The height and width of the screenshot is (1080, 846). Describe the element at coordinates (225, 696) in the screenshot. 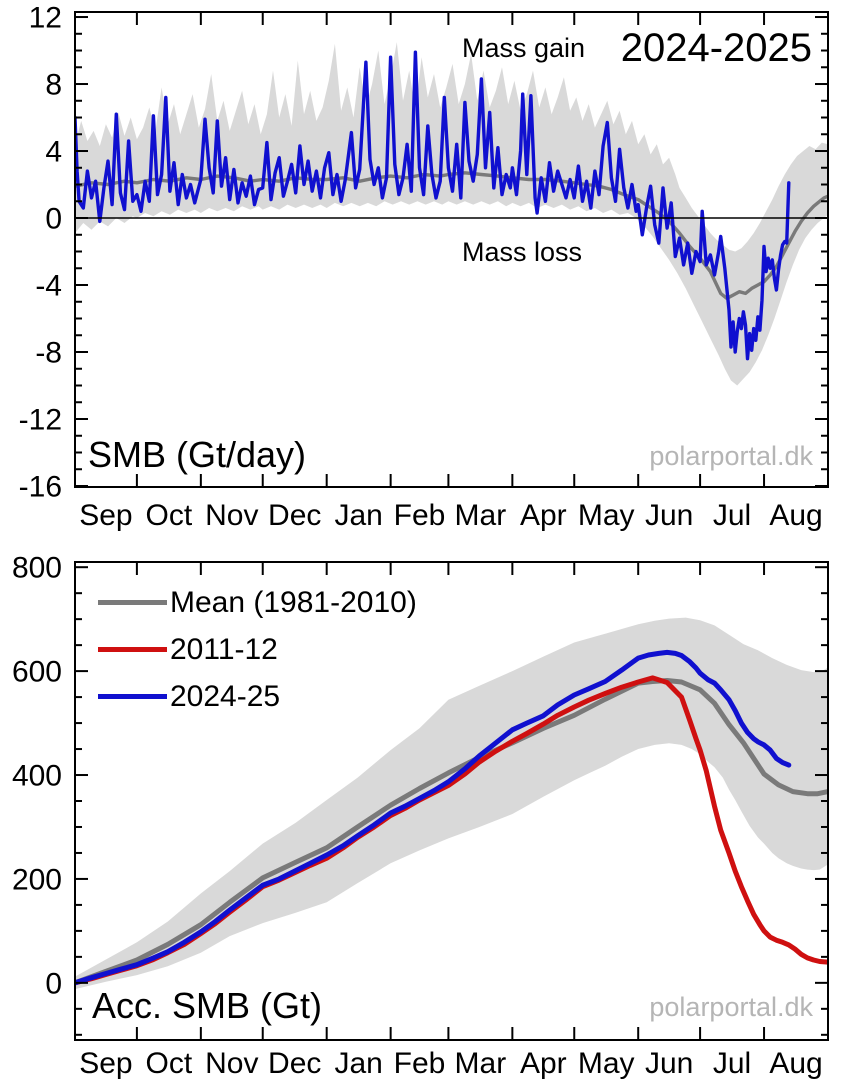

I see `legend-label-2024-25: 2024-25` at that location.